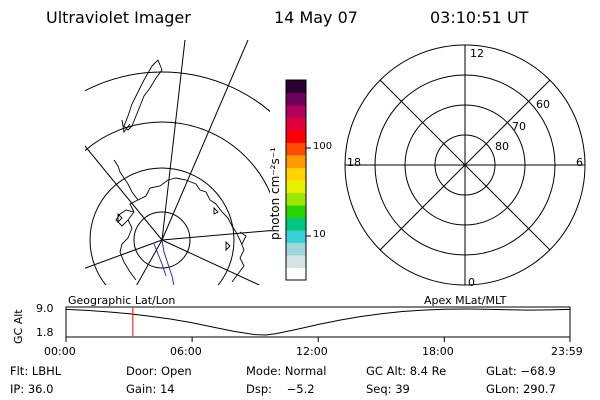 The image size is (600, 400). I want to click on colorbar-tick-label-10: 10, so click(319, 234).